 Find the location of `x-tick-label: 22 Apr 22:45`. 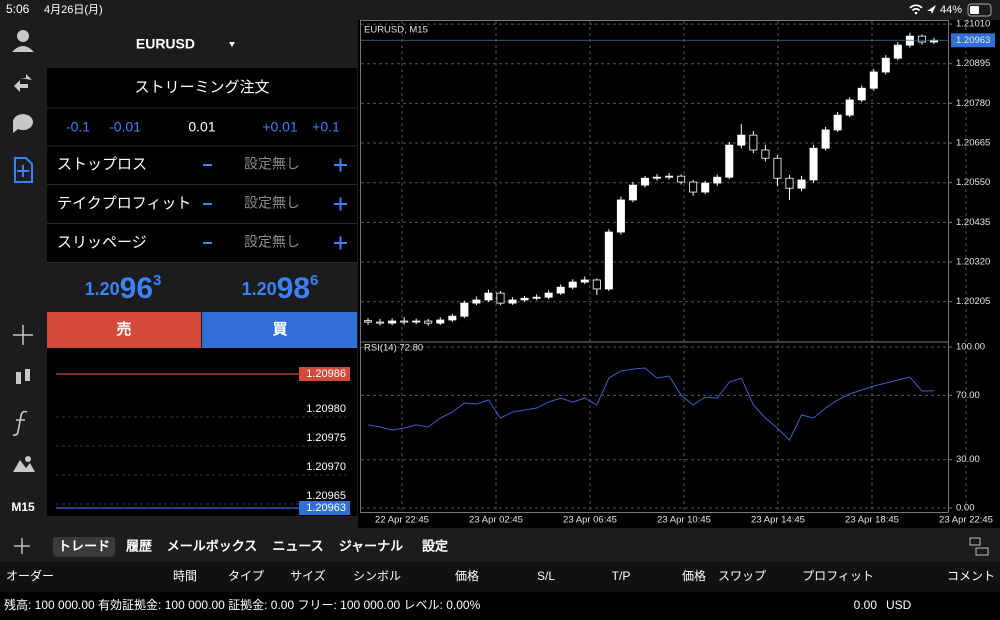

x-tick-label: 22 Apr 22:45 is located at coordinates (402, 520).